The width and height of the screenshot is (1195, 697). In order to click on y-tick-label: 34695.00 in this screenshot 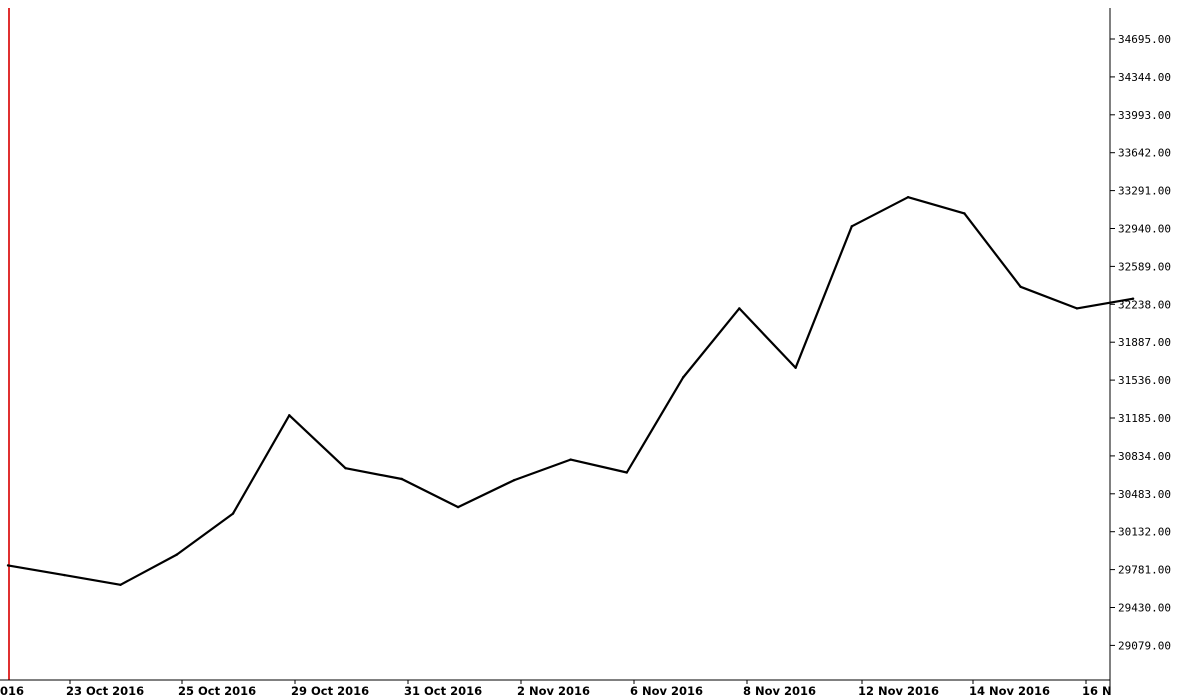, I will do `click(1144, 39)`.